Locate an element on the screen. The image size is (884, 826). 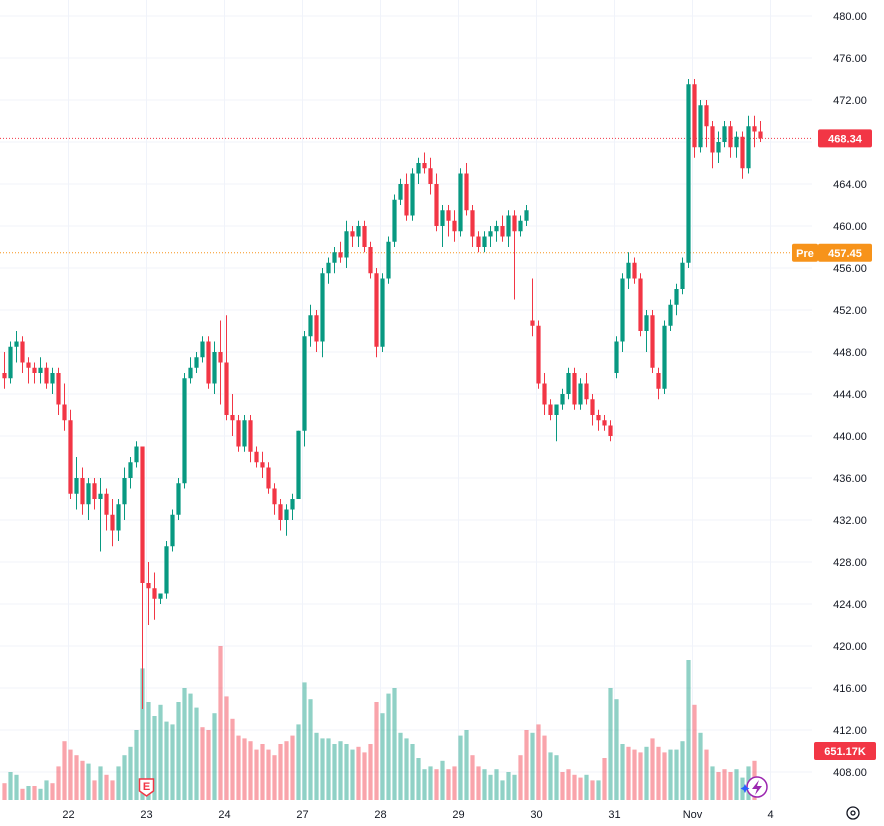
x-tick-label: 29 is located at coordinates (458, 815).